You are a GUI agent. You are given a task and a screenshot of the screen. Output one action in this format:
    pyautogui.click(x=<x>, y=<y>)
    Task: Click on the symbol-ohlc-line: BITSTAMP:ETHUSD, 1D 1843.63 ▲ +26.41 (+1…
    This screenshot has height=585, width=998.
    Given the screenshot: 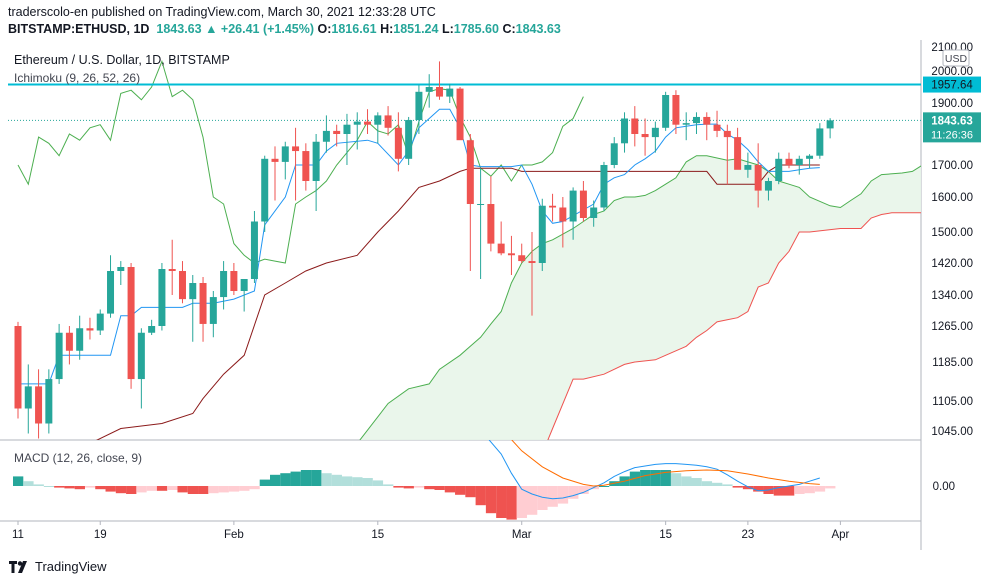 What is the action you would take?
    pyautogui.click(x=284, y=29)
    